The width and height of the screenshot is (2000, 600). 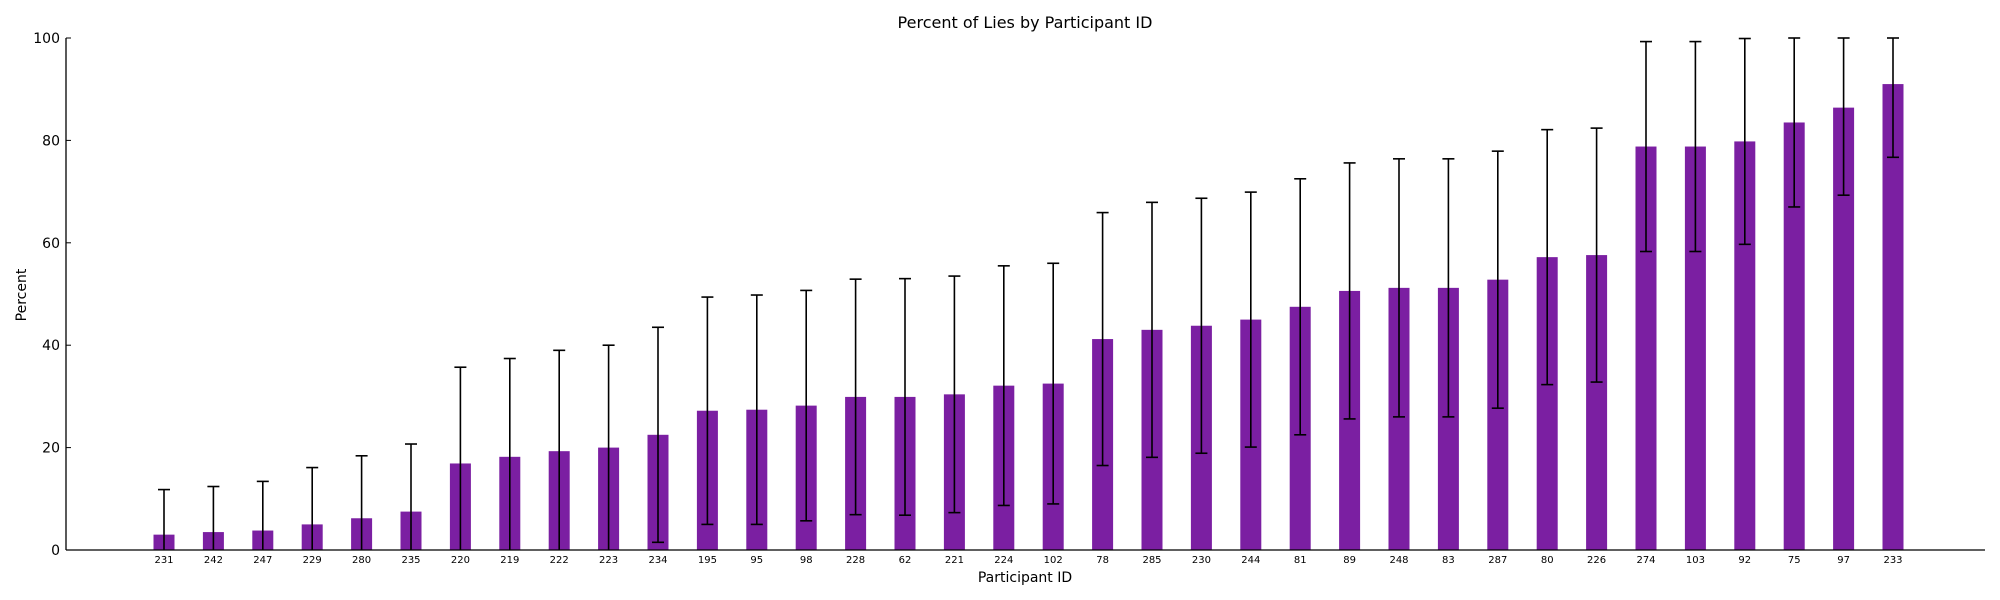 I want to click on x-tick-label-75: 75, so click(x=1794, y=560).